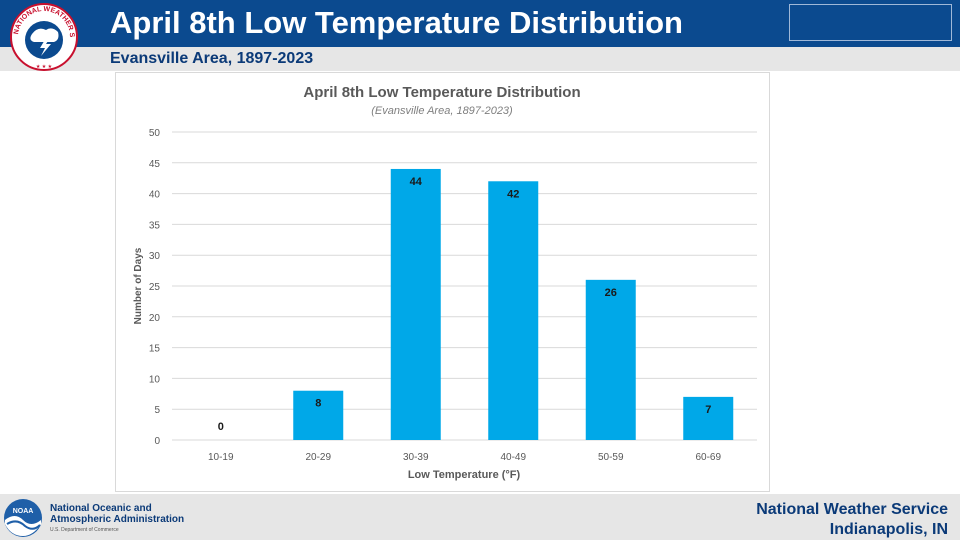 This screenshot has width=960, height=540. Describe the element at coordinates (442, 111) in the screenshot. I see `chart-subtitle: (Evansville Area, 1897-2023)` at that location.